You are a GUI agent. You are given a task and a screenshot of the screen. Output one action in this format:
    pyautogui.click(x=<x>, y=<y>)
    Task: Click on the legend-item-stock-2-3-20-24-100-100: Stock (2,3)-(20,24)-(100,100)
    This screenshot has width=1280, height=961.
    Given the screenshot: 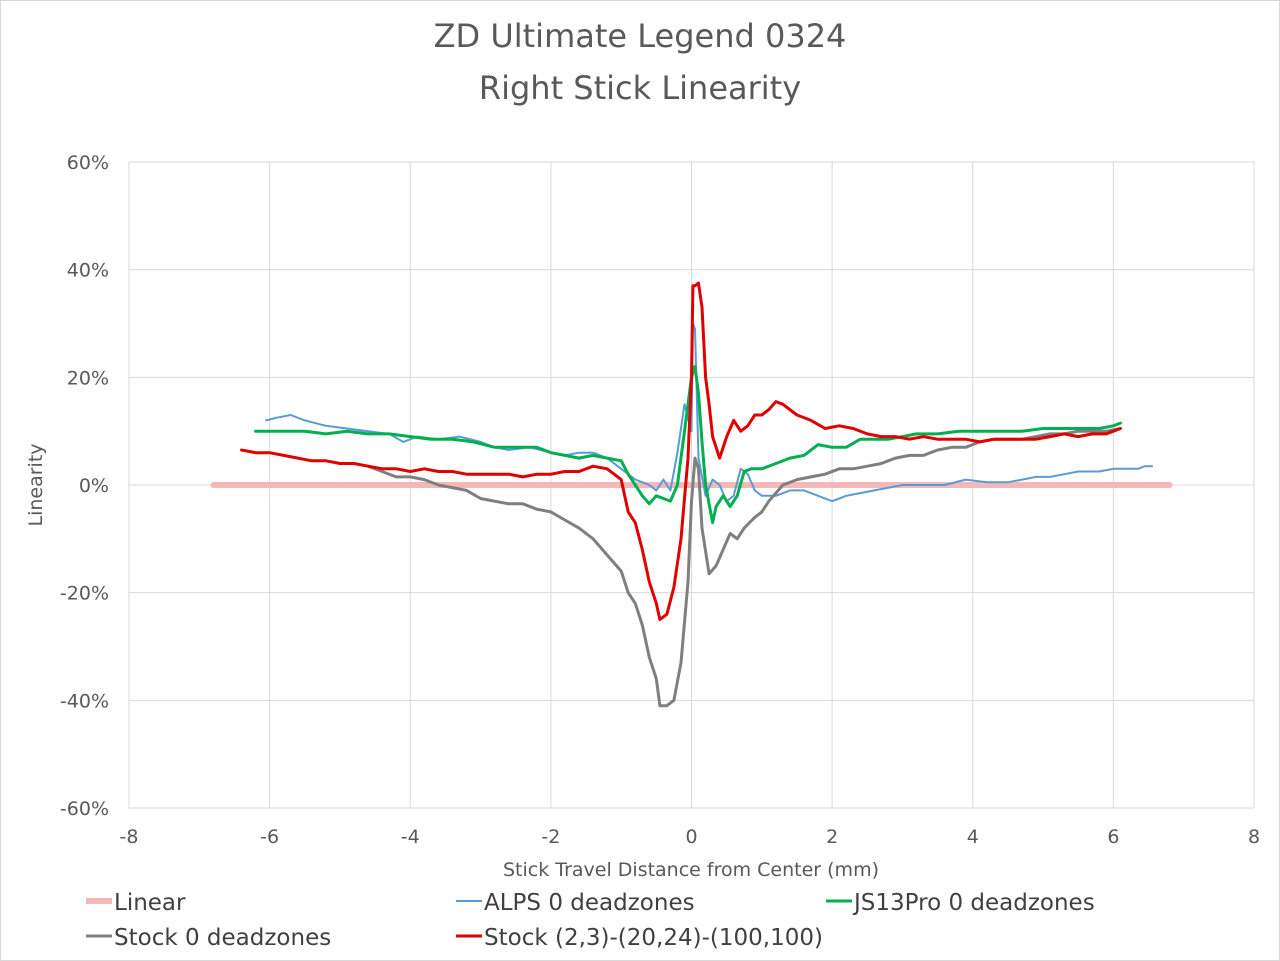 What is the action you would take?
    pyautogui.click(x=639, y=938)
    